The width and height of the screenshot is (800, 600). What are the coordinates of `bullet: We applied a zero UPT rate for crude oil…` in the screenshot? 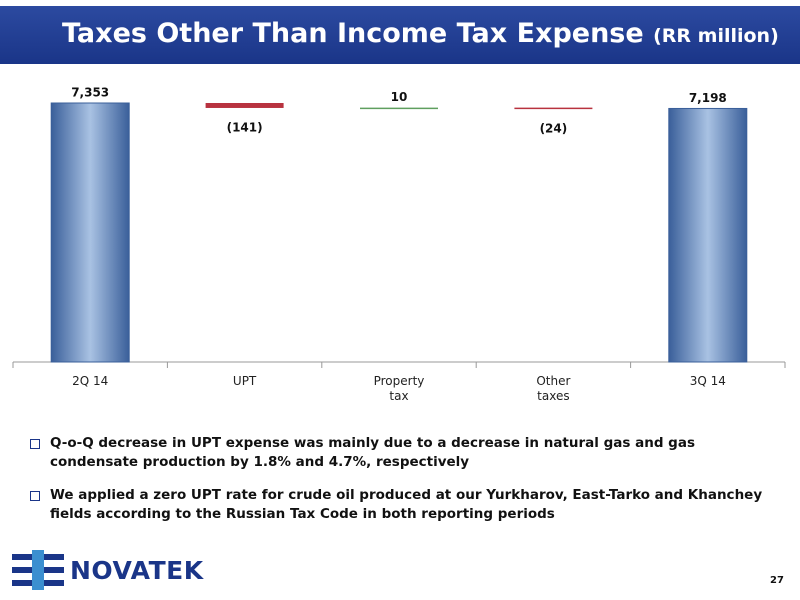 It's located at (400, 505).